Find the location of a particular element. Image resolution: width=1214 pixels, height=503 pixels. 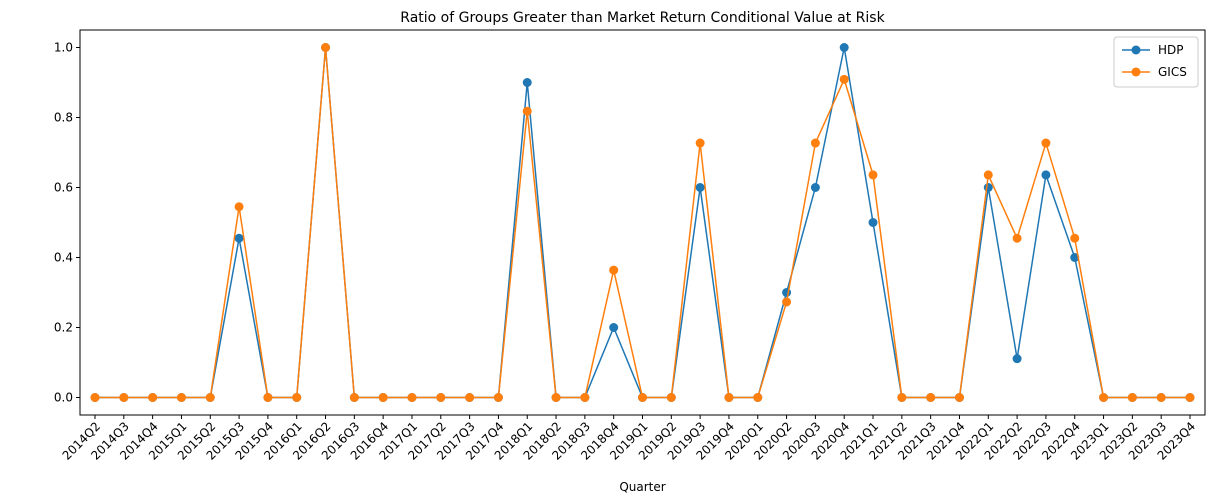

x-axis-label: Quarter is located at coordinates (642, 487).